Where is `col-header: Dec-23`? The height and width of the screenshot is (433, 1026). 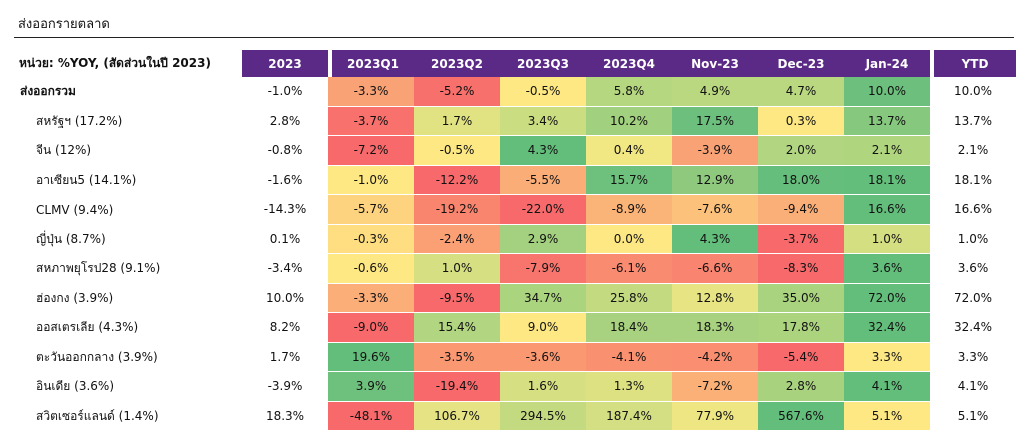 col-header: Dec-23 is located at coordinates (801, 63).